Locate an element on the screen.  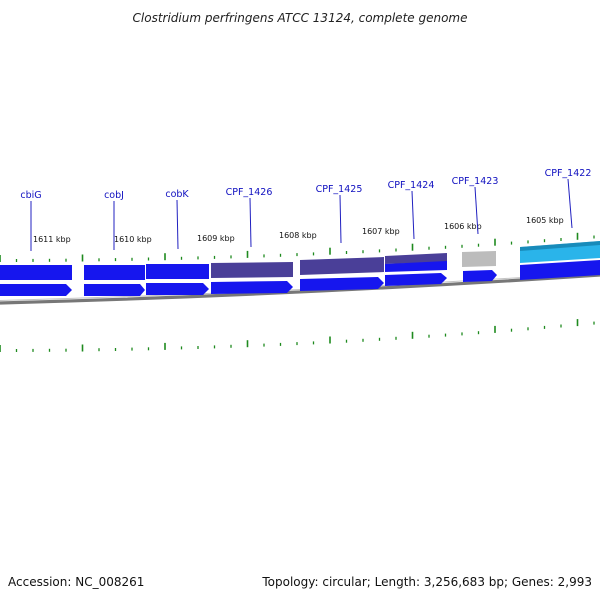
gene-label-cobK: cobK is located at coordinates (177, 194).